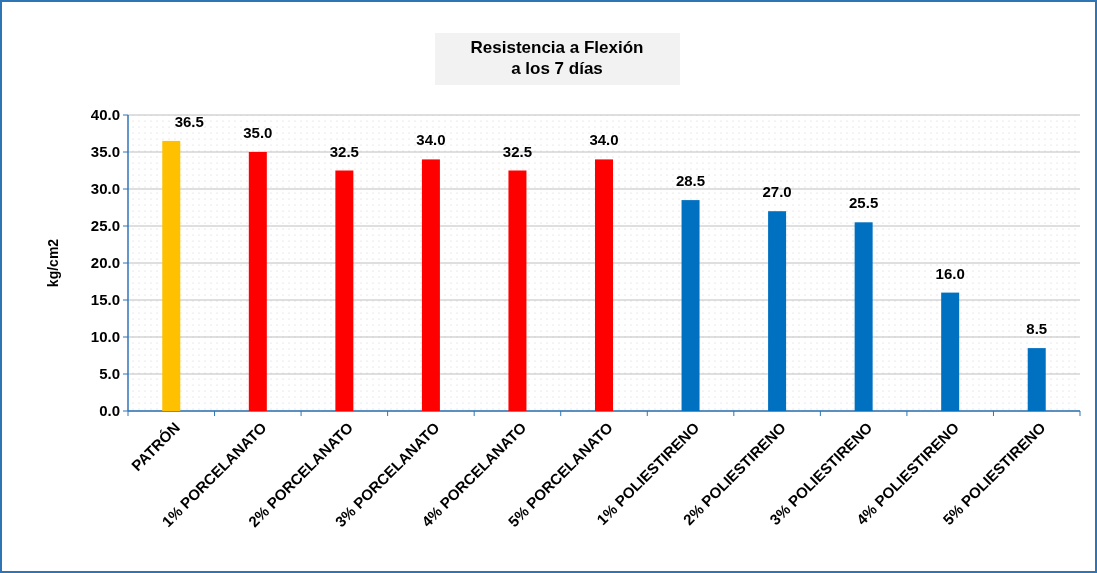 This screenshot has height=573, width=1097. I want to click on data-label: 36.5, so click(189, 121).